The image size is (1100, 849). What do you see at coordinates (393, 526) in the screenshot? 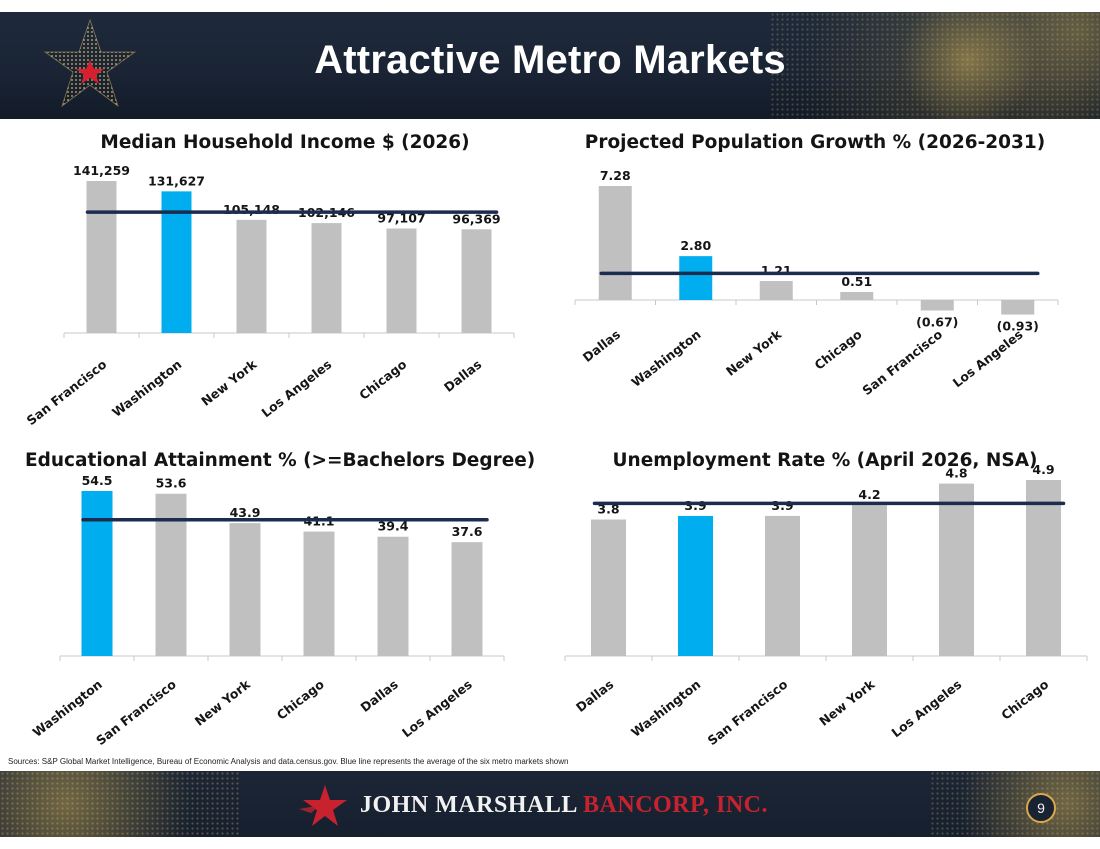
I see `data-label: 39.4` at bounding box center [393, 526].